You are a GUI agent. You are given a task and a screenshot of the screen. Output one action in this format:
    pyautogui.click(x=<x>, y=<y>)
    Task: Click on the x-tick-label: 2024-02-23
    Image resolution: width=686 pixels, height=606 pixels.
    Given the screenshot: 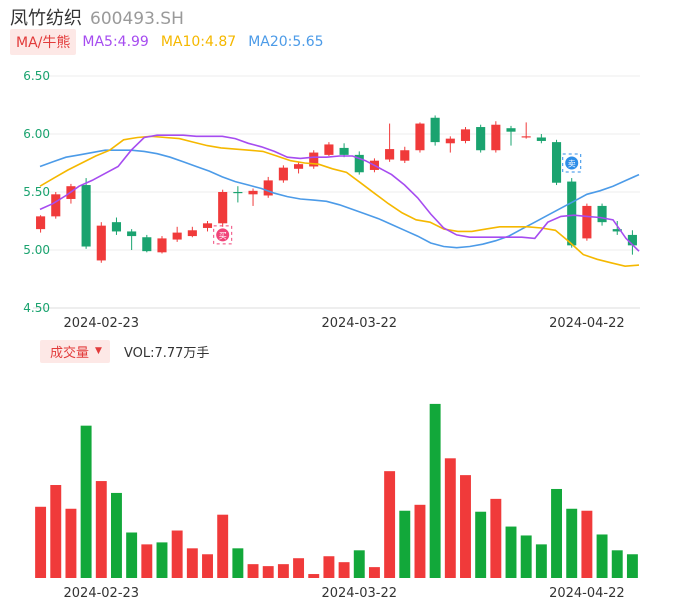 What is the action you would take?
    pyautogui.click(x=102, y=593)
    